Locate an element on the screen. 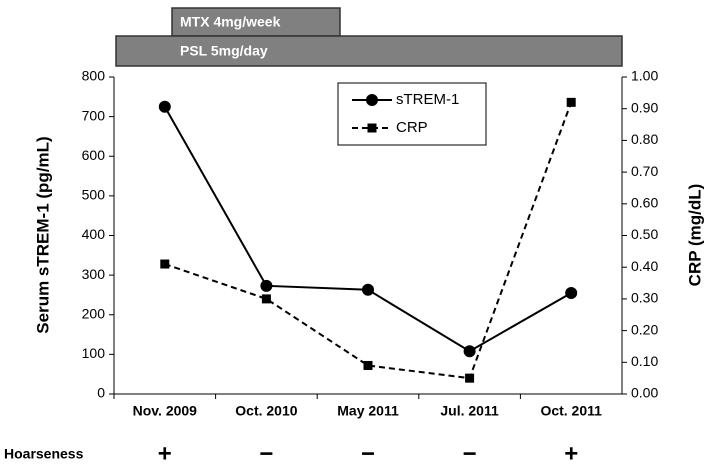  y2-tick-label: 1.00 is located at coordinates (644, 76).